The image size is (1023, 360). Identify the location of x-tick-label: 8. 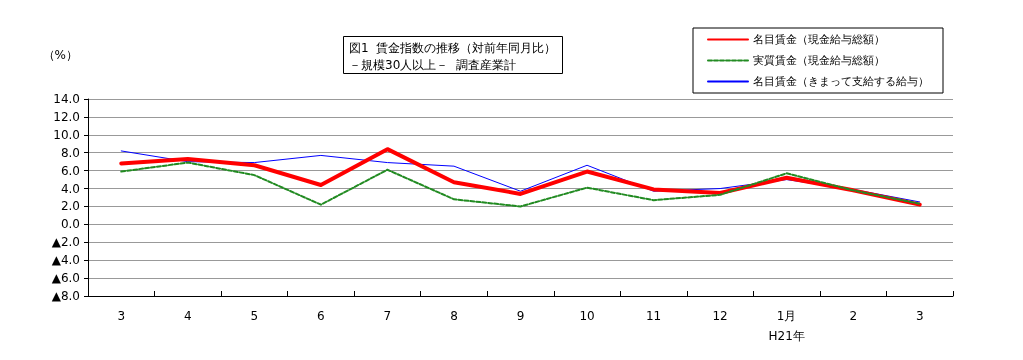
(454, 316).